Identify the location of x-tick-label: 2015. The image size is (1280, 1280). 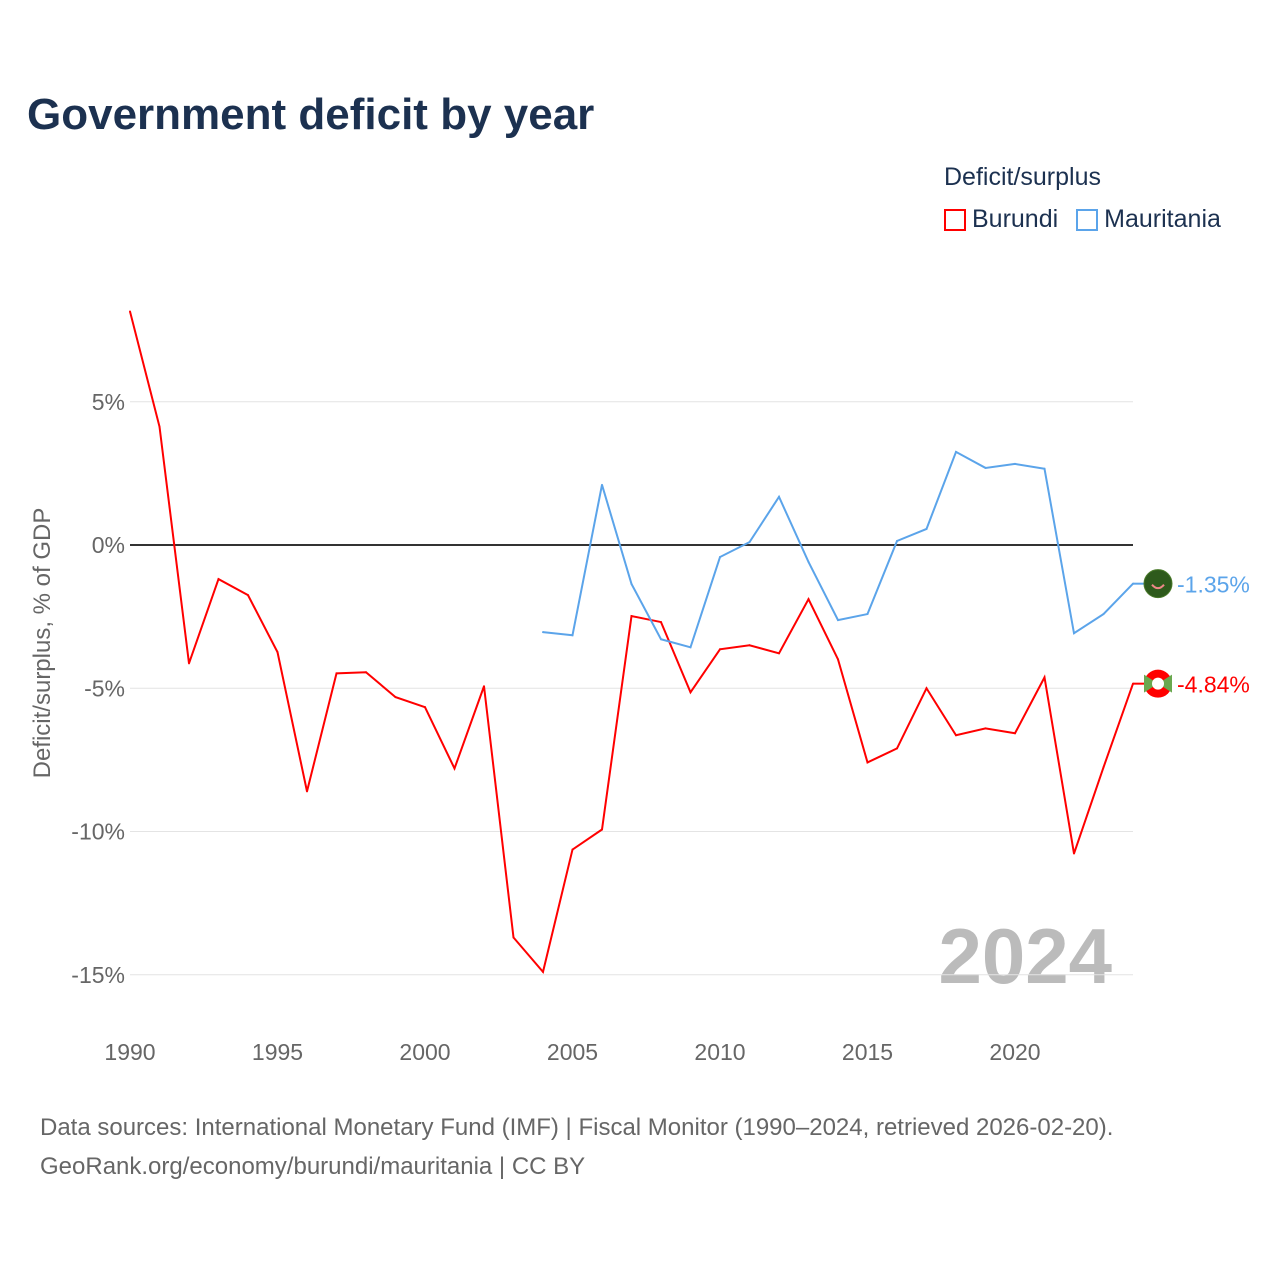
(867, 1052).